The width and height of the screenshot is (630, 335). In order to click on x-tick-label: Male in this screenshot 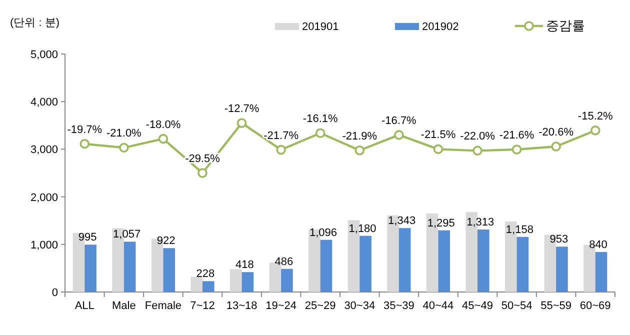, I will do `click(124, 306)`.